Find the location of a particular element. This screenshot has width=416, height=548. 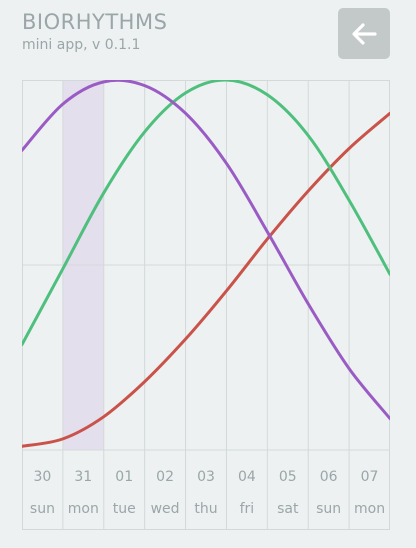

day-column: 03 thu is located at coordinates (206, 305).